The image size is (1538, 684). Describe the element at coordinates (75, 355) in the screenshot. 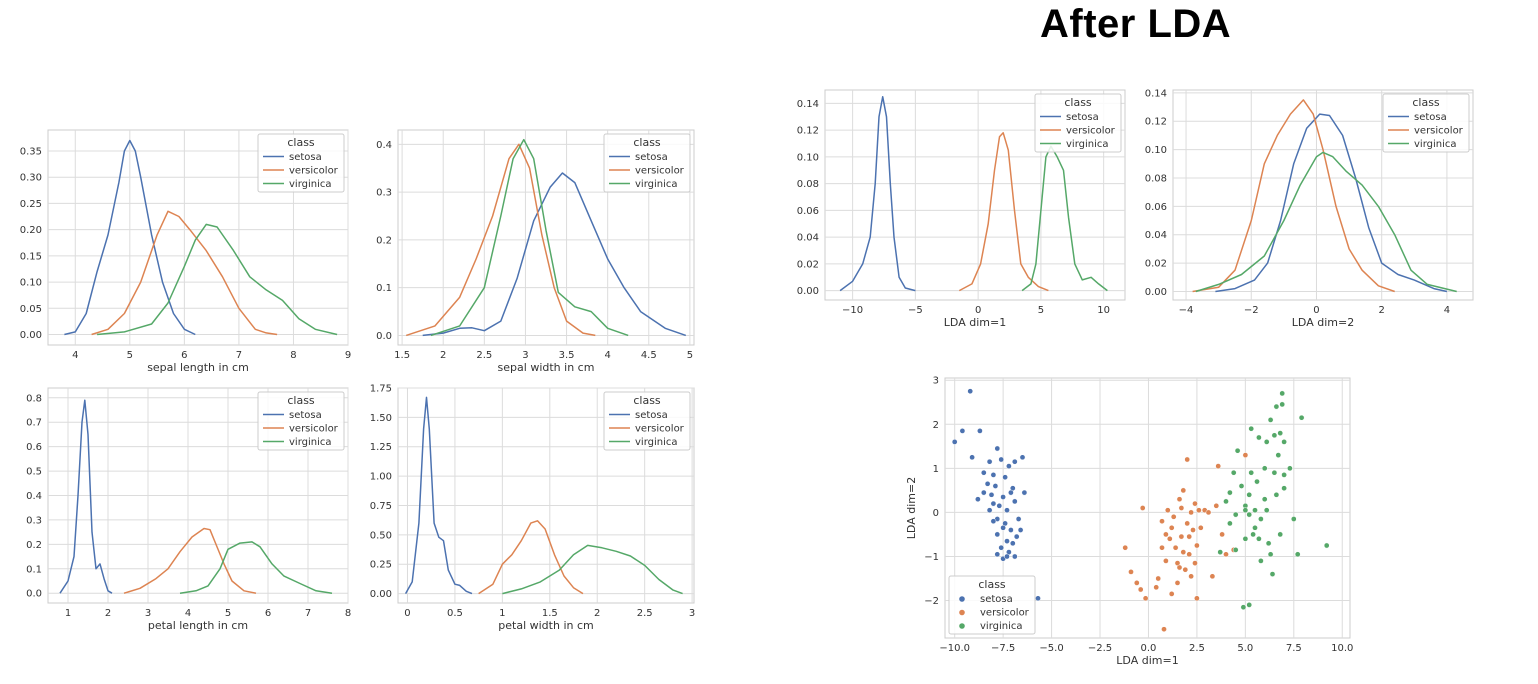

I see `x-tick-label: 4` at that location.